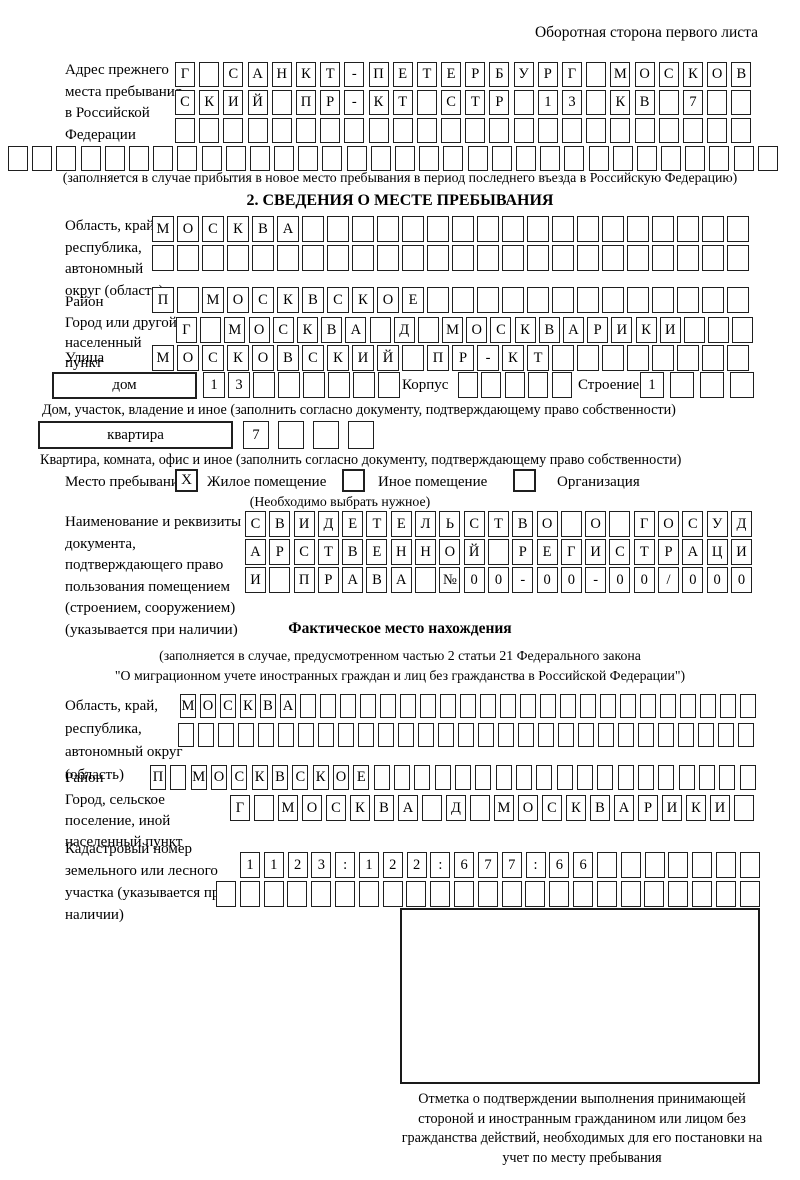  I want to click on char-cell: Н, so click(426, 552).